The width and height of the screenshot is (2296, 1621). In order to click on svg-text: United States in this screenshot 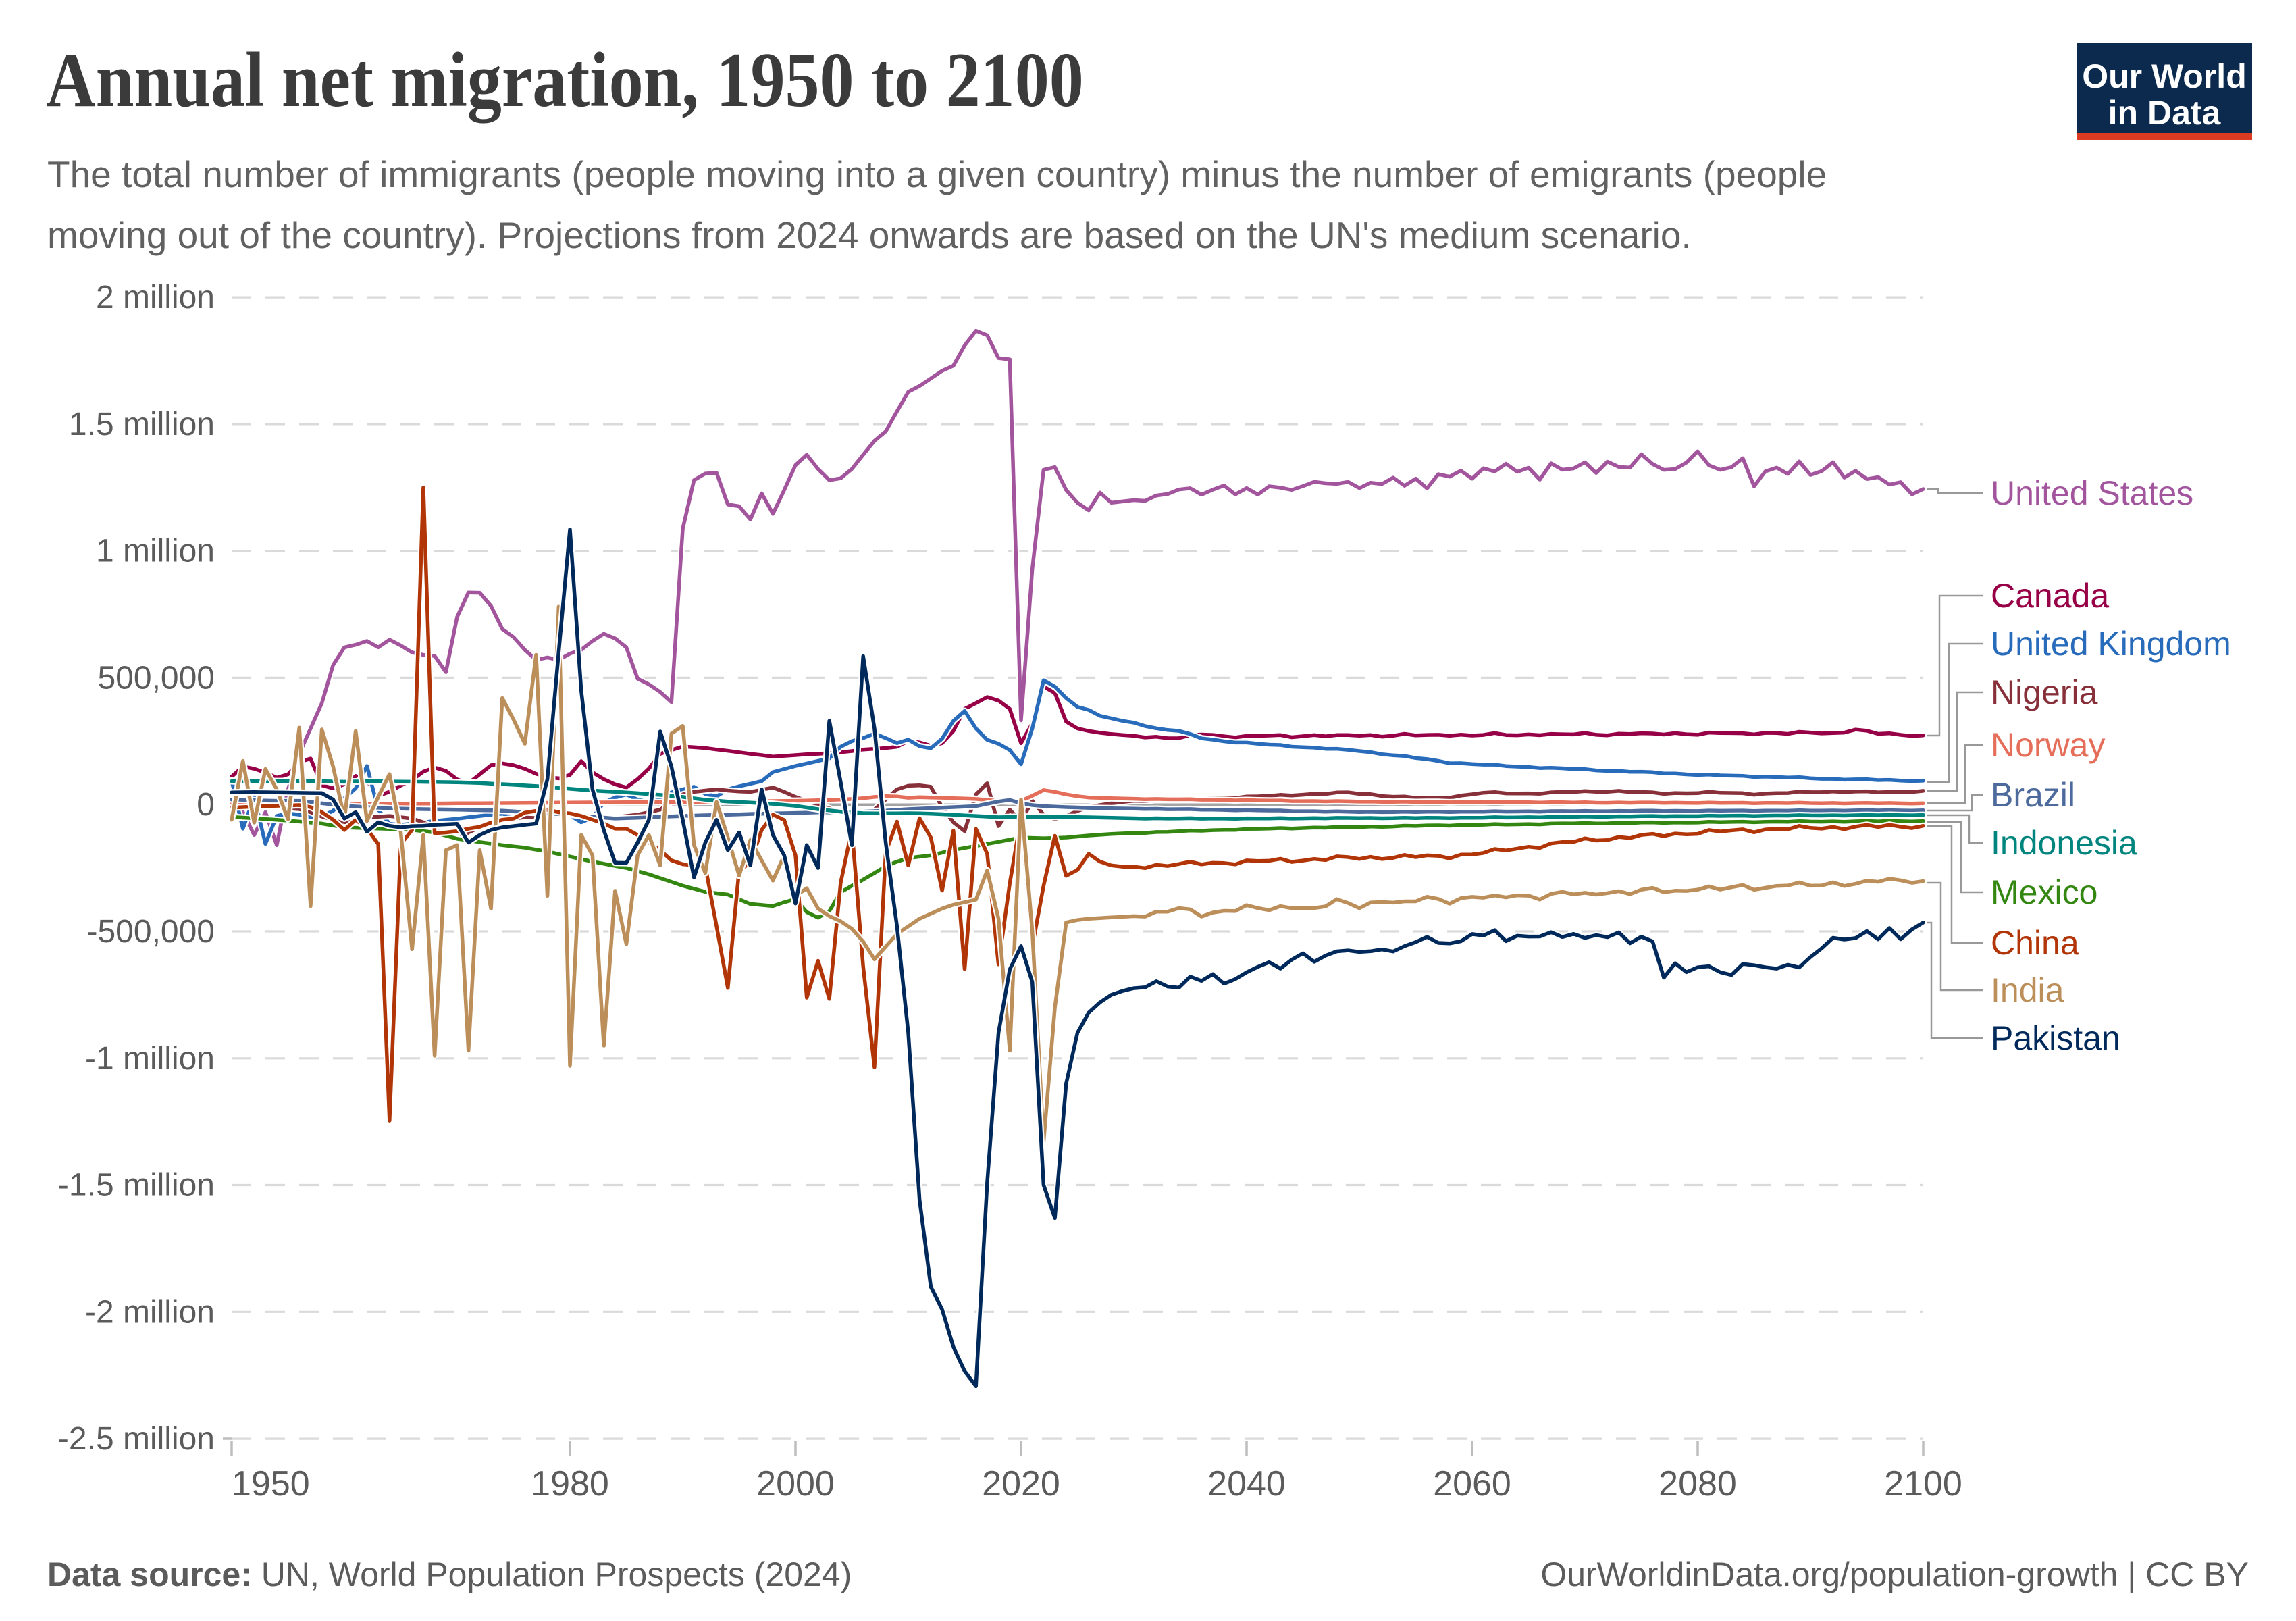, I will do `click(2092, 493)`.